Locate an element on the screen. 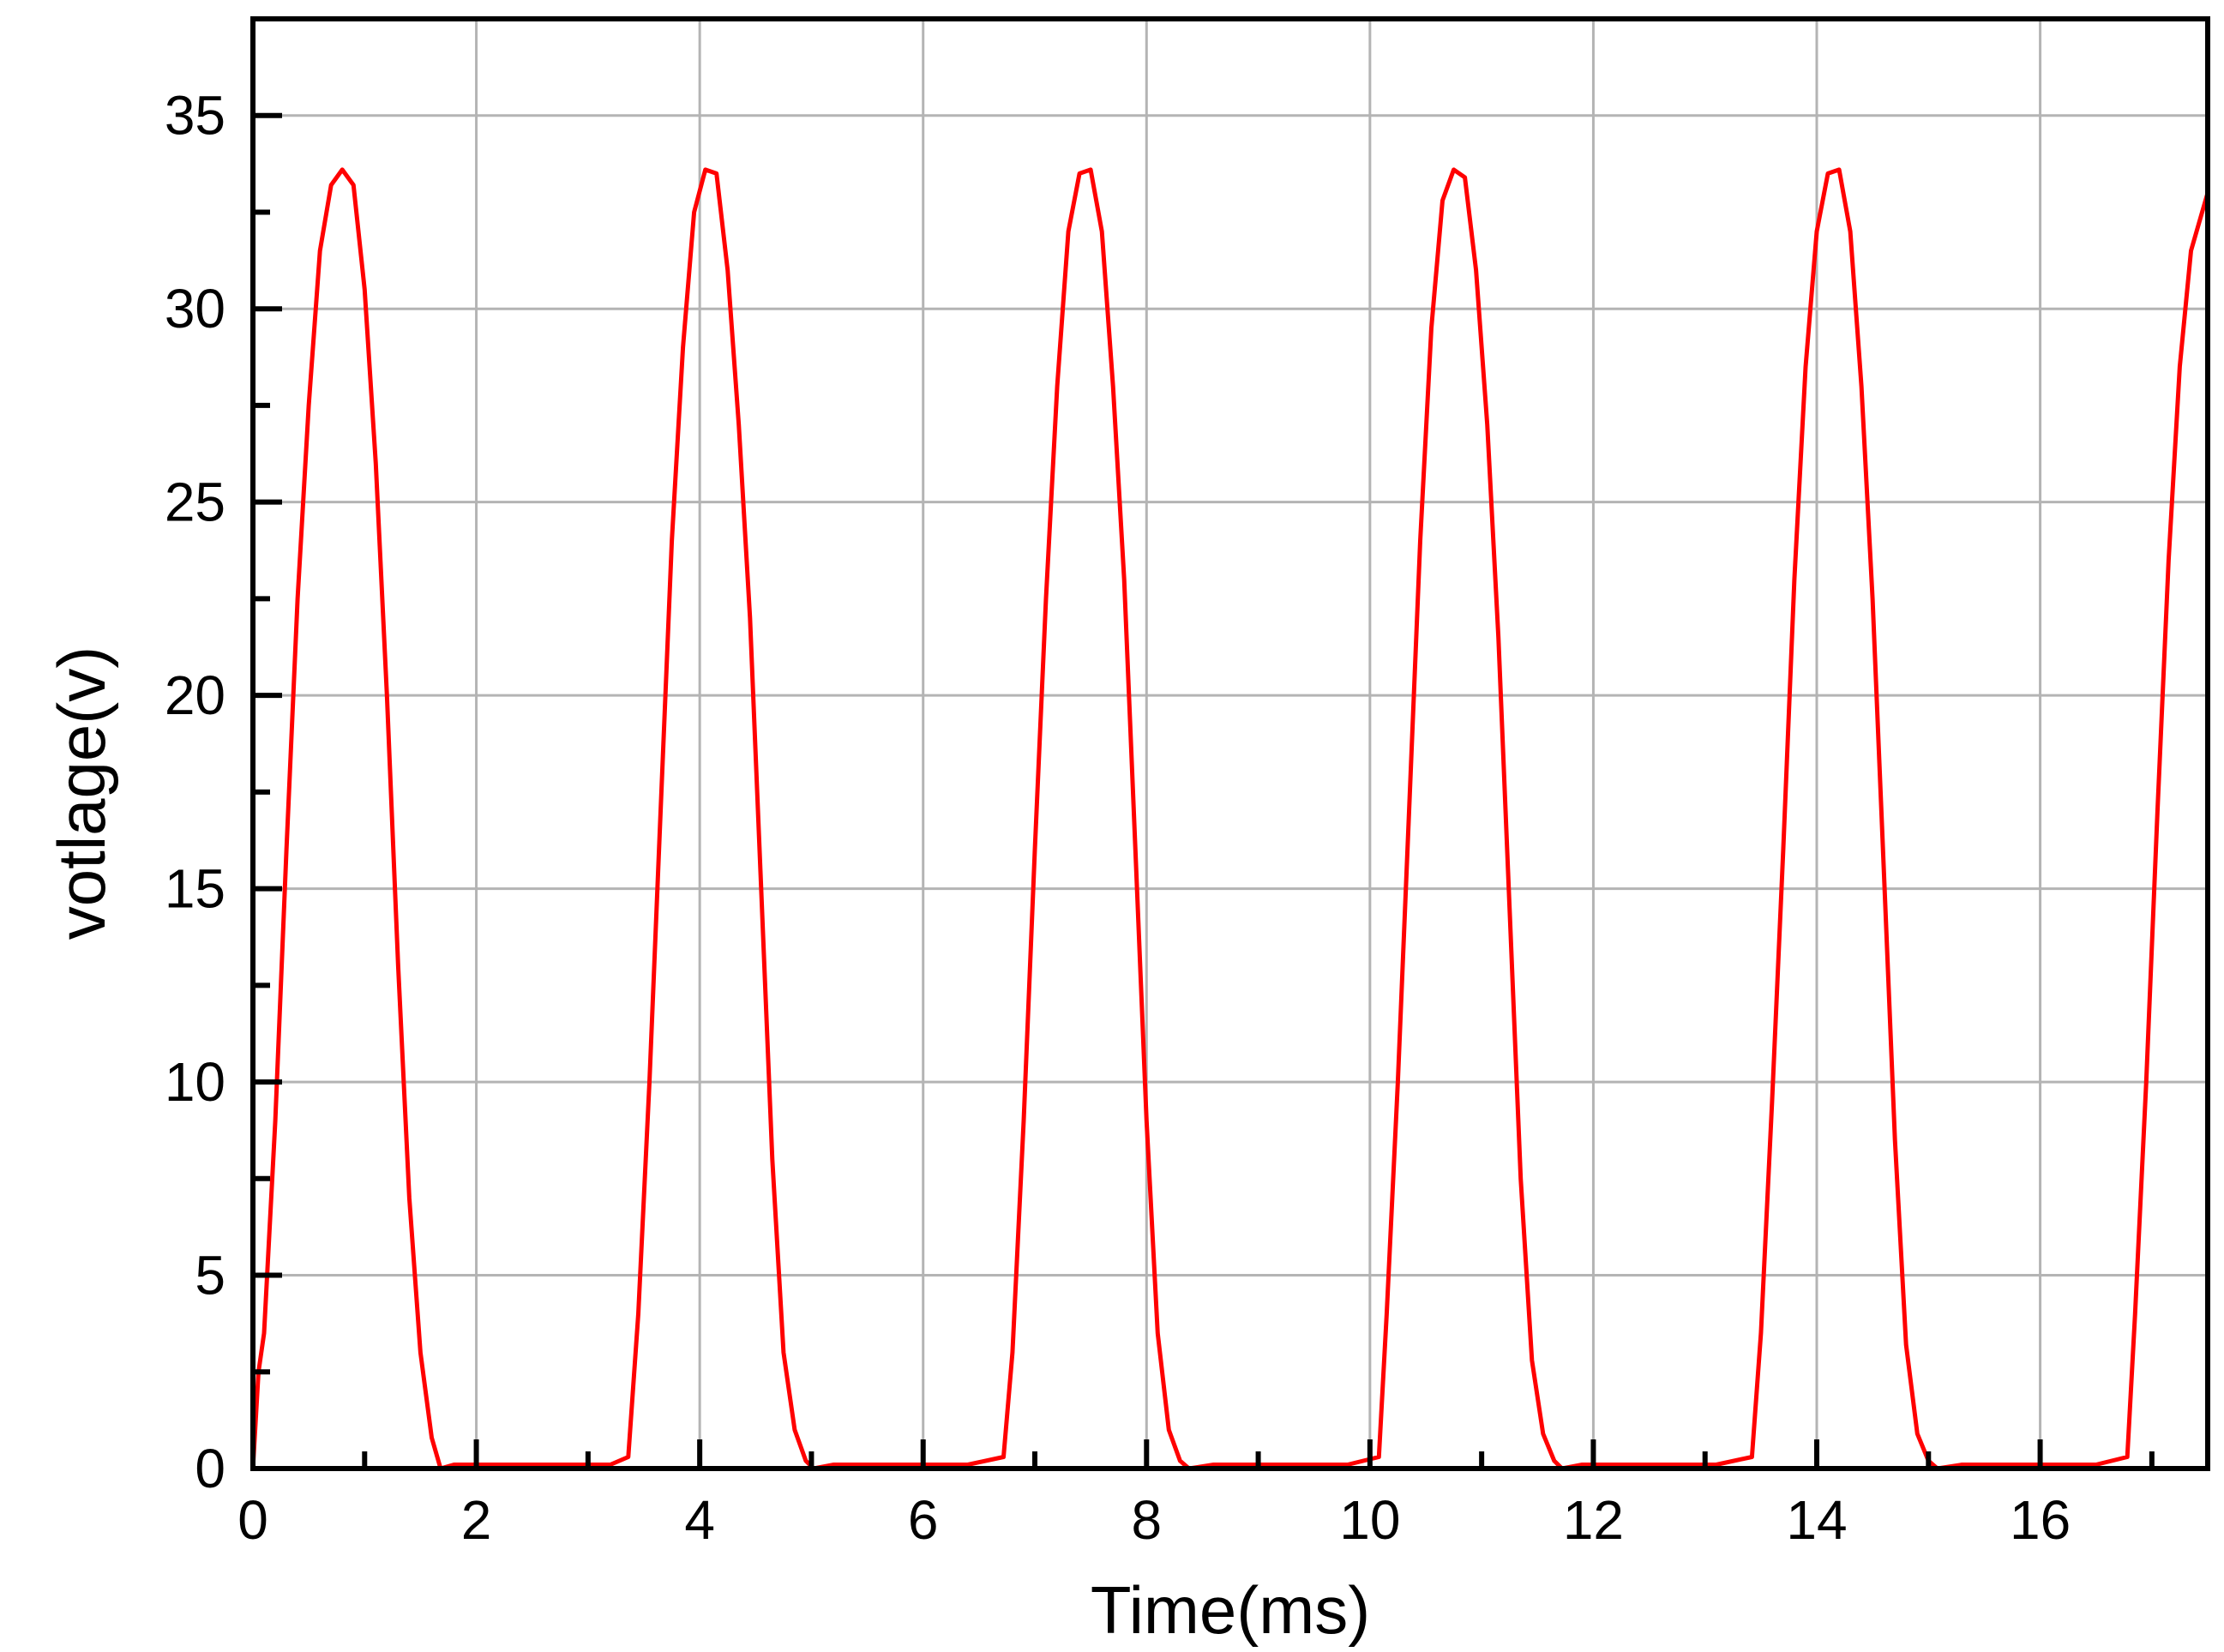 This screenshot has width=2224, height=1652. x-axis-title: Time(ms) is located at coordinates (1230, 1610).